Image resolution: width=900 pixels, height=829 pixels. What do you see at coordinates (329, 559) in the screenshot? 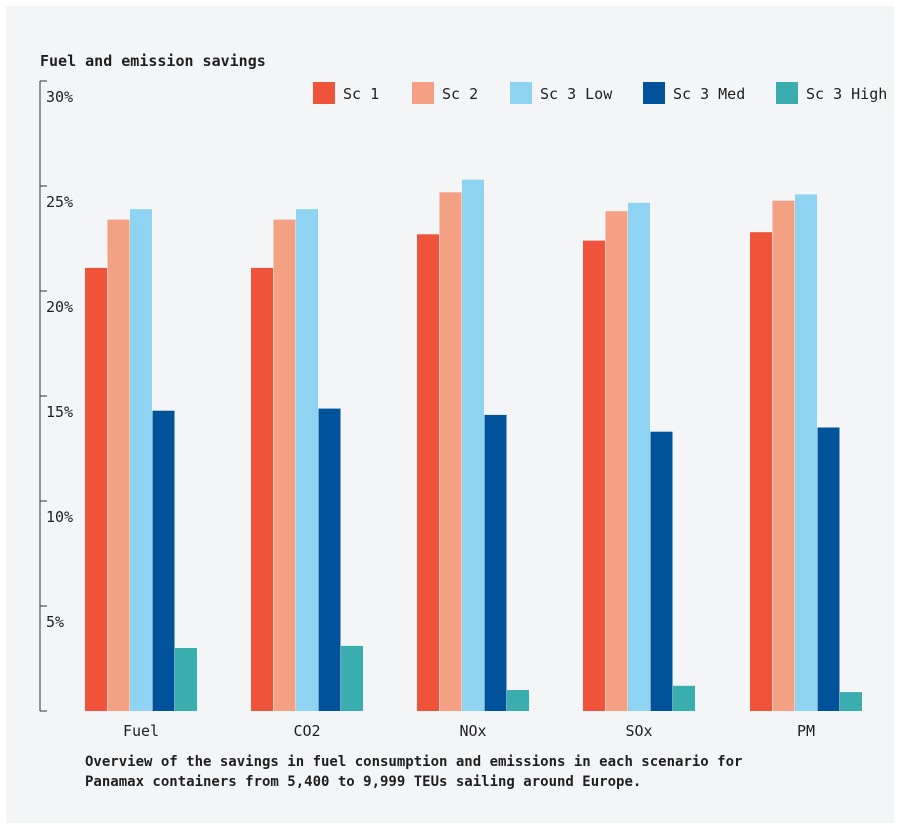
I see `bar-co2-sc-3-med` at bounding box center [329, 559].